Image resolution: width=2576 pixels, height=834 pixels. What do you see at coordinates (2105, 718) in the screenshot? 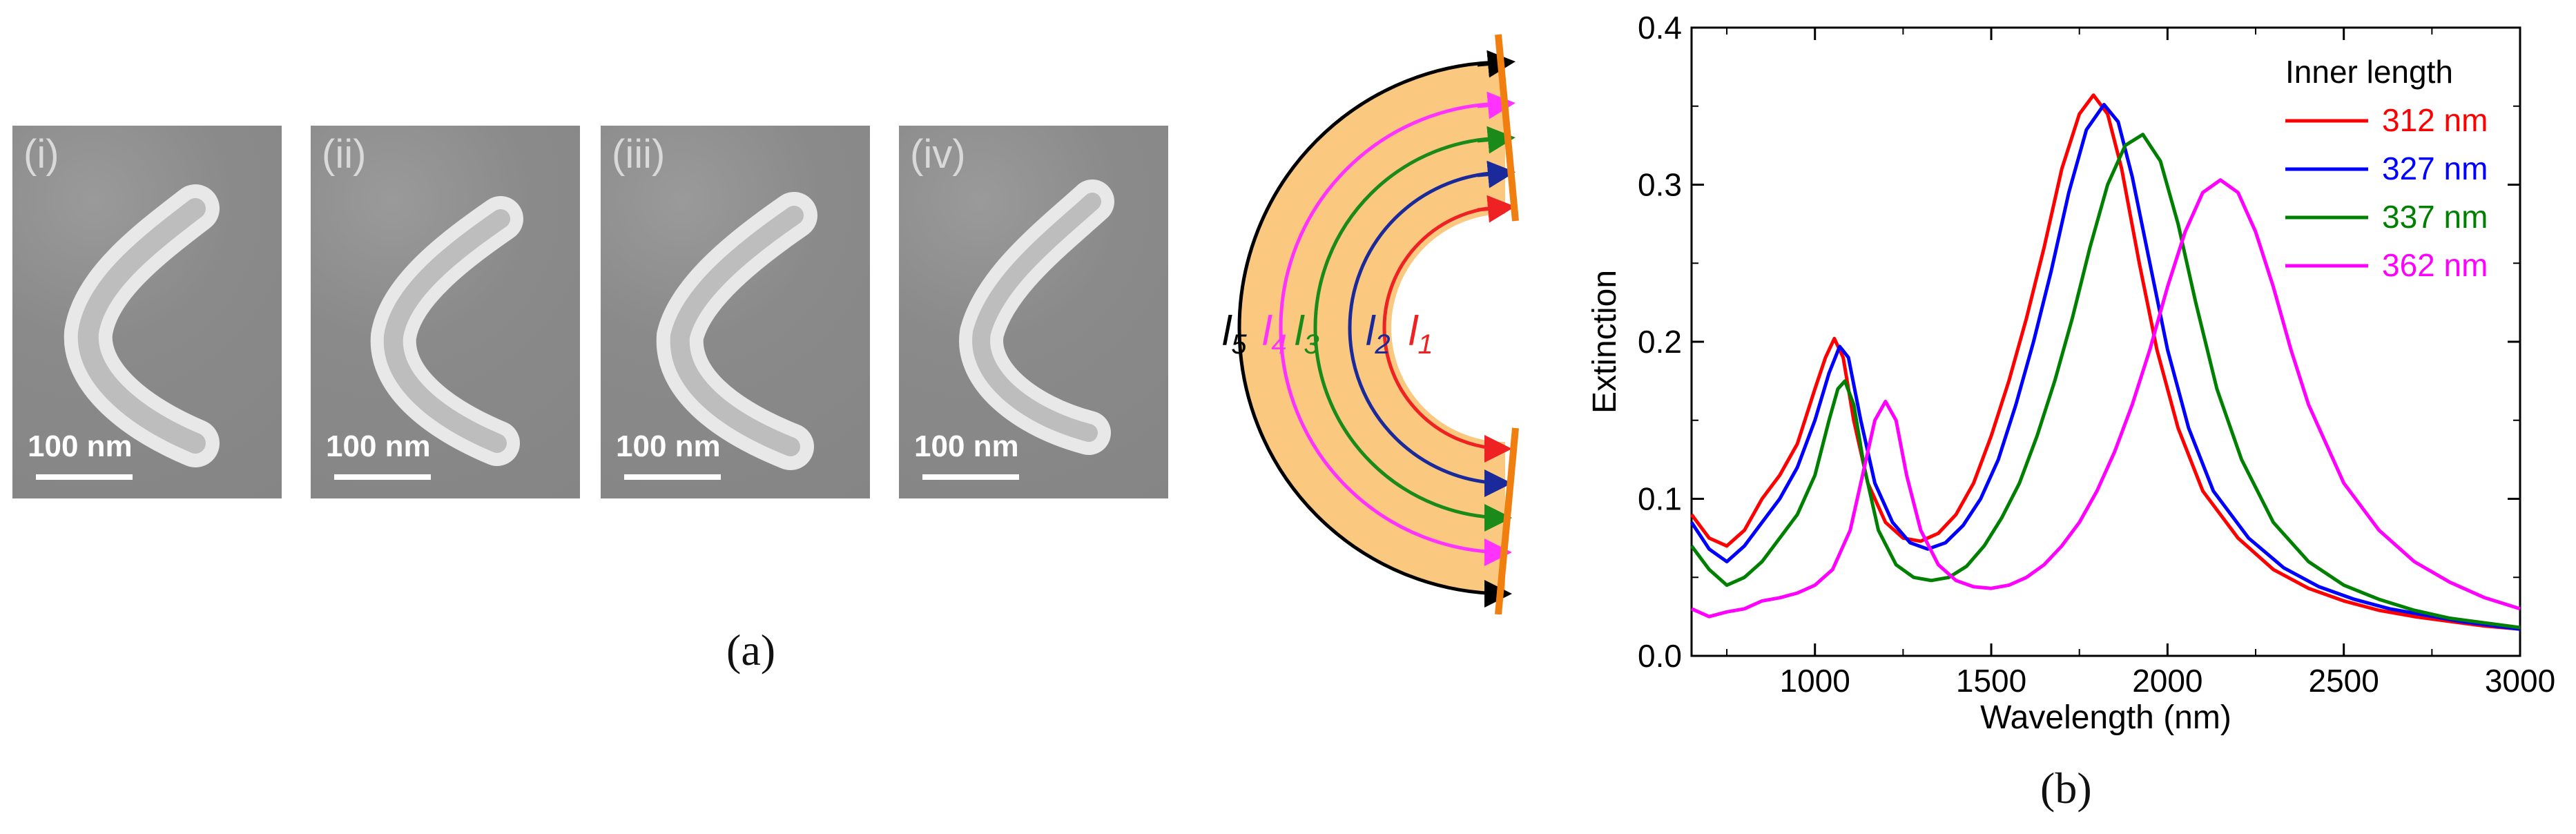
I see `x-axis-label: Wavelength (nm)` at bounding box center [2105, 718].